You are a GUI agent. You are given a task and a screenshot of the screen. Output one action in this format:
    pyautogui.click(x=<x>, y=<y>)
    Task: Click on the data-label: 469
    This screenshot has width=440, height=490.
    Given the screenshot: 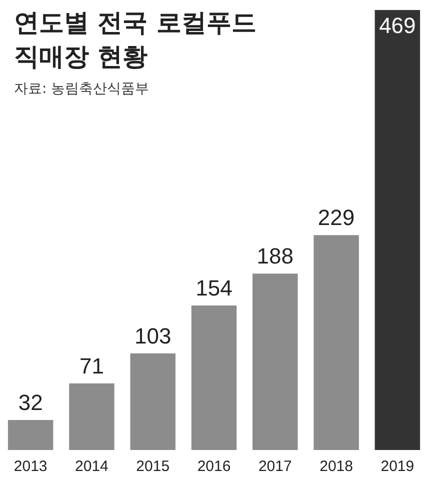 What is the action you would take?
    pyautogui.click(x=397, y=25)
    